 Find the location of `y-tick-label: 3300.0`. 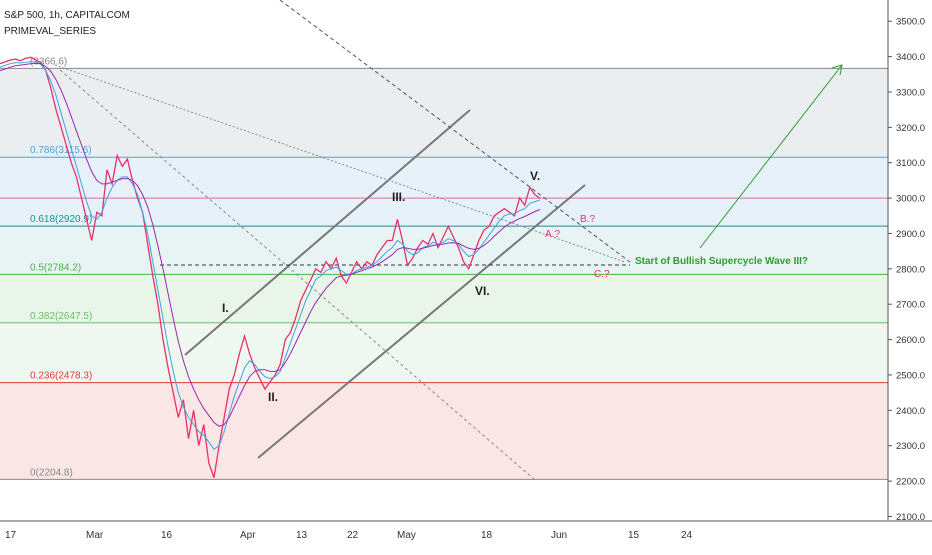

y-tick-label: 3300.0 is located at coordinates (910, 92).